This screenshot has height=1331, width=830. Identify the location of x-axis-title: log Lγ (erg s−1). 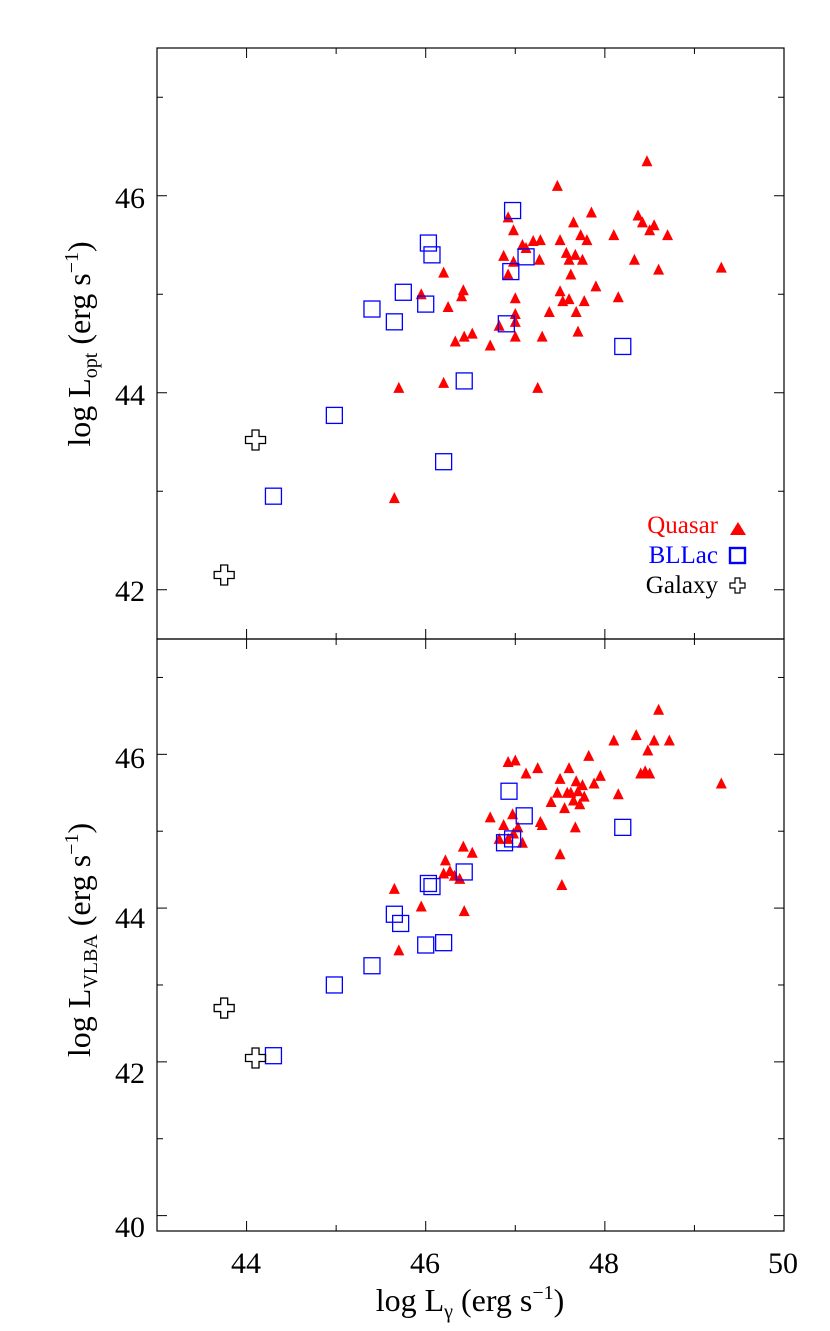
(470, 1302).